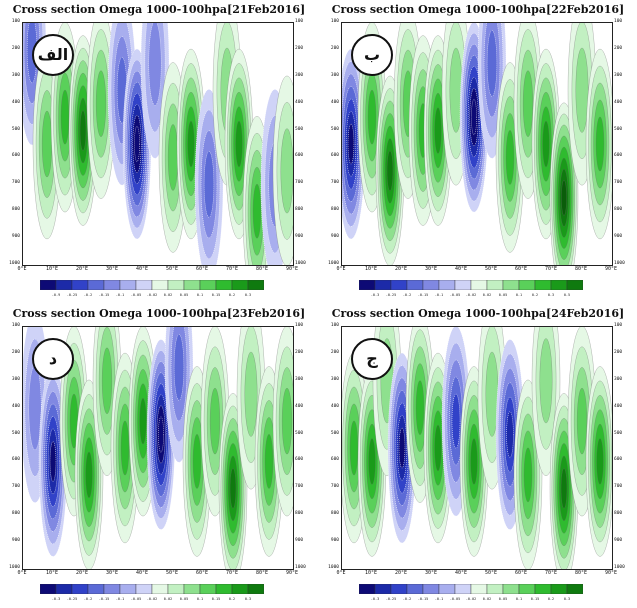  What do you see at coordinates (423, 599) in the screenshot?
I see `colorbar-label: -0.15` at bounding box center [423, 599].